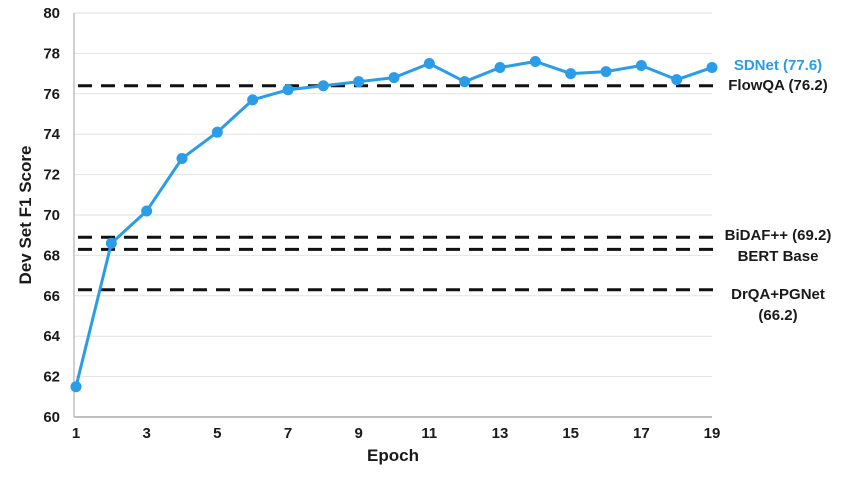 The image size is (842, 478). What do you see at coordinates (712, 433) in the screenshot?
I see `x-tick-label: 19` at bounding box center [712, 433].